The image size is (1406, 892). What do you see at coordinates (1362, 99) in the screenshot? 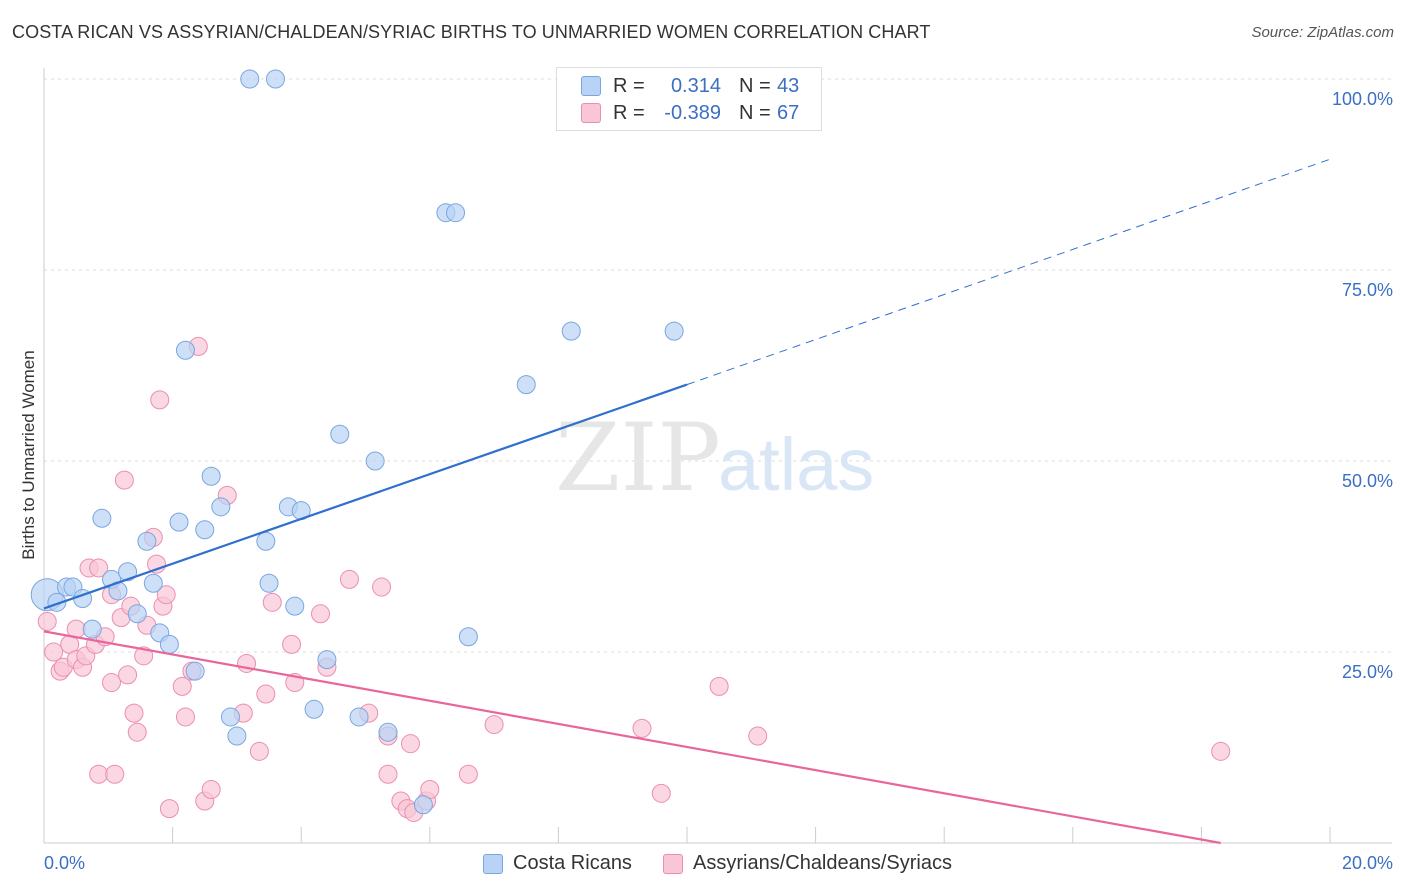
I see `y-tick-label: 100.0%` at bounding box center [1362, 99].